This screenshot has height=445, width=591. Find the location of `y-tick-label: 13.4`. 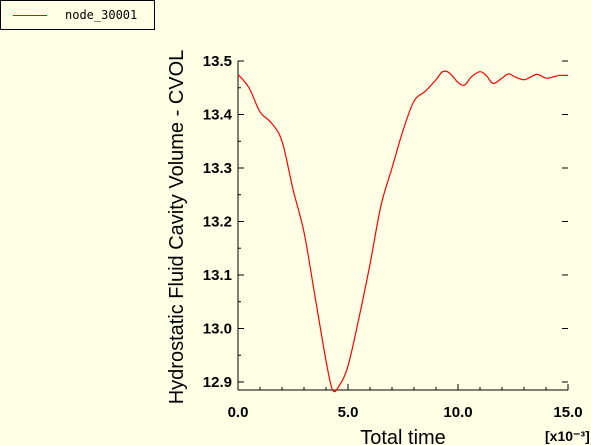

y-tick-label: 13.4 is located at coordinates (218, 114).